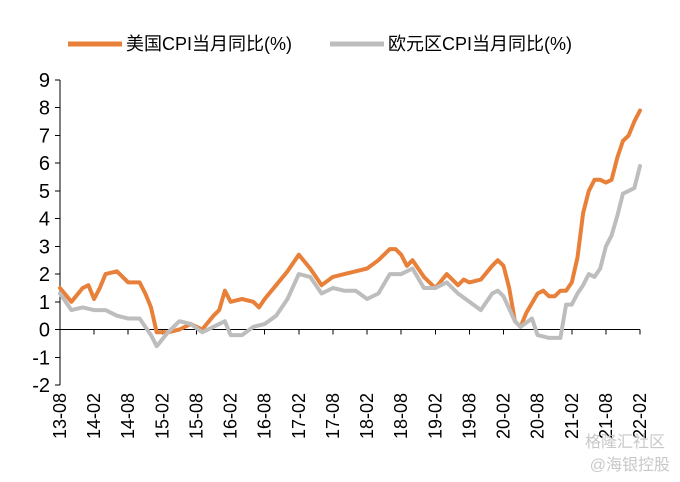 This screenshot has height=482, width=680. Describe the element at coordinates (480, 44) in the screenshot. I see `legend-label-2: 欧元区CPI当月同比(%)` at that location.